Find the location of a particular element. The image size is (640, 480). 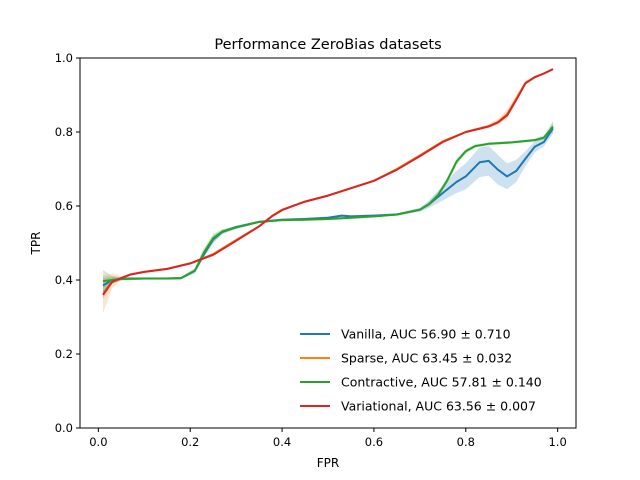

y-tick-label: 0.6 is located at coordinates (64, 206).